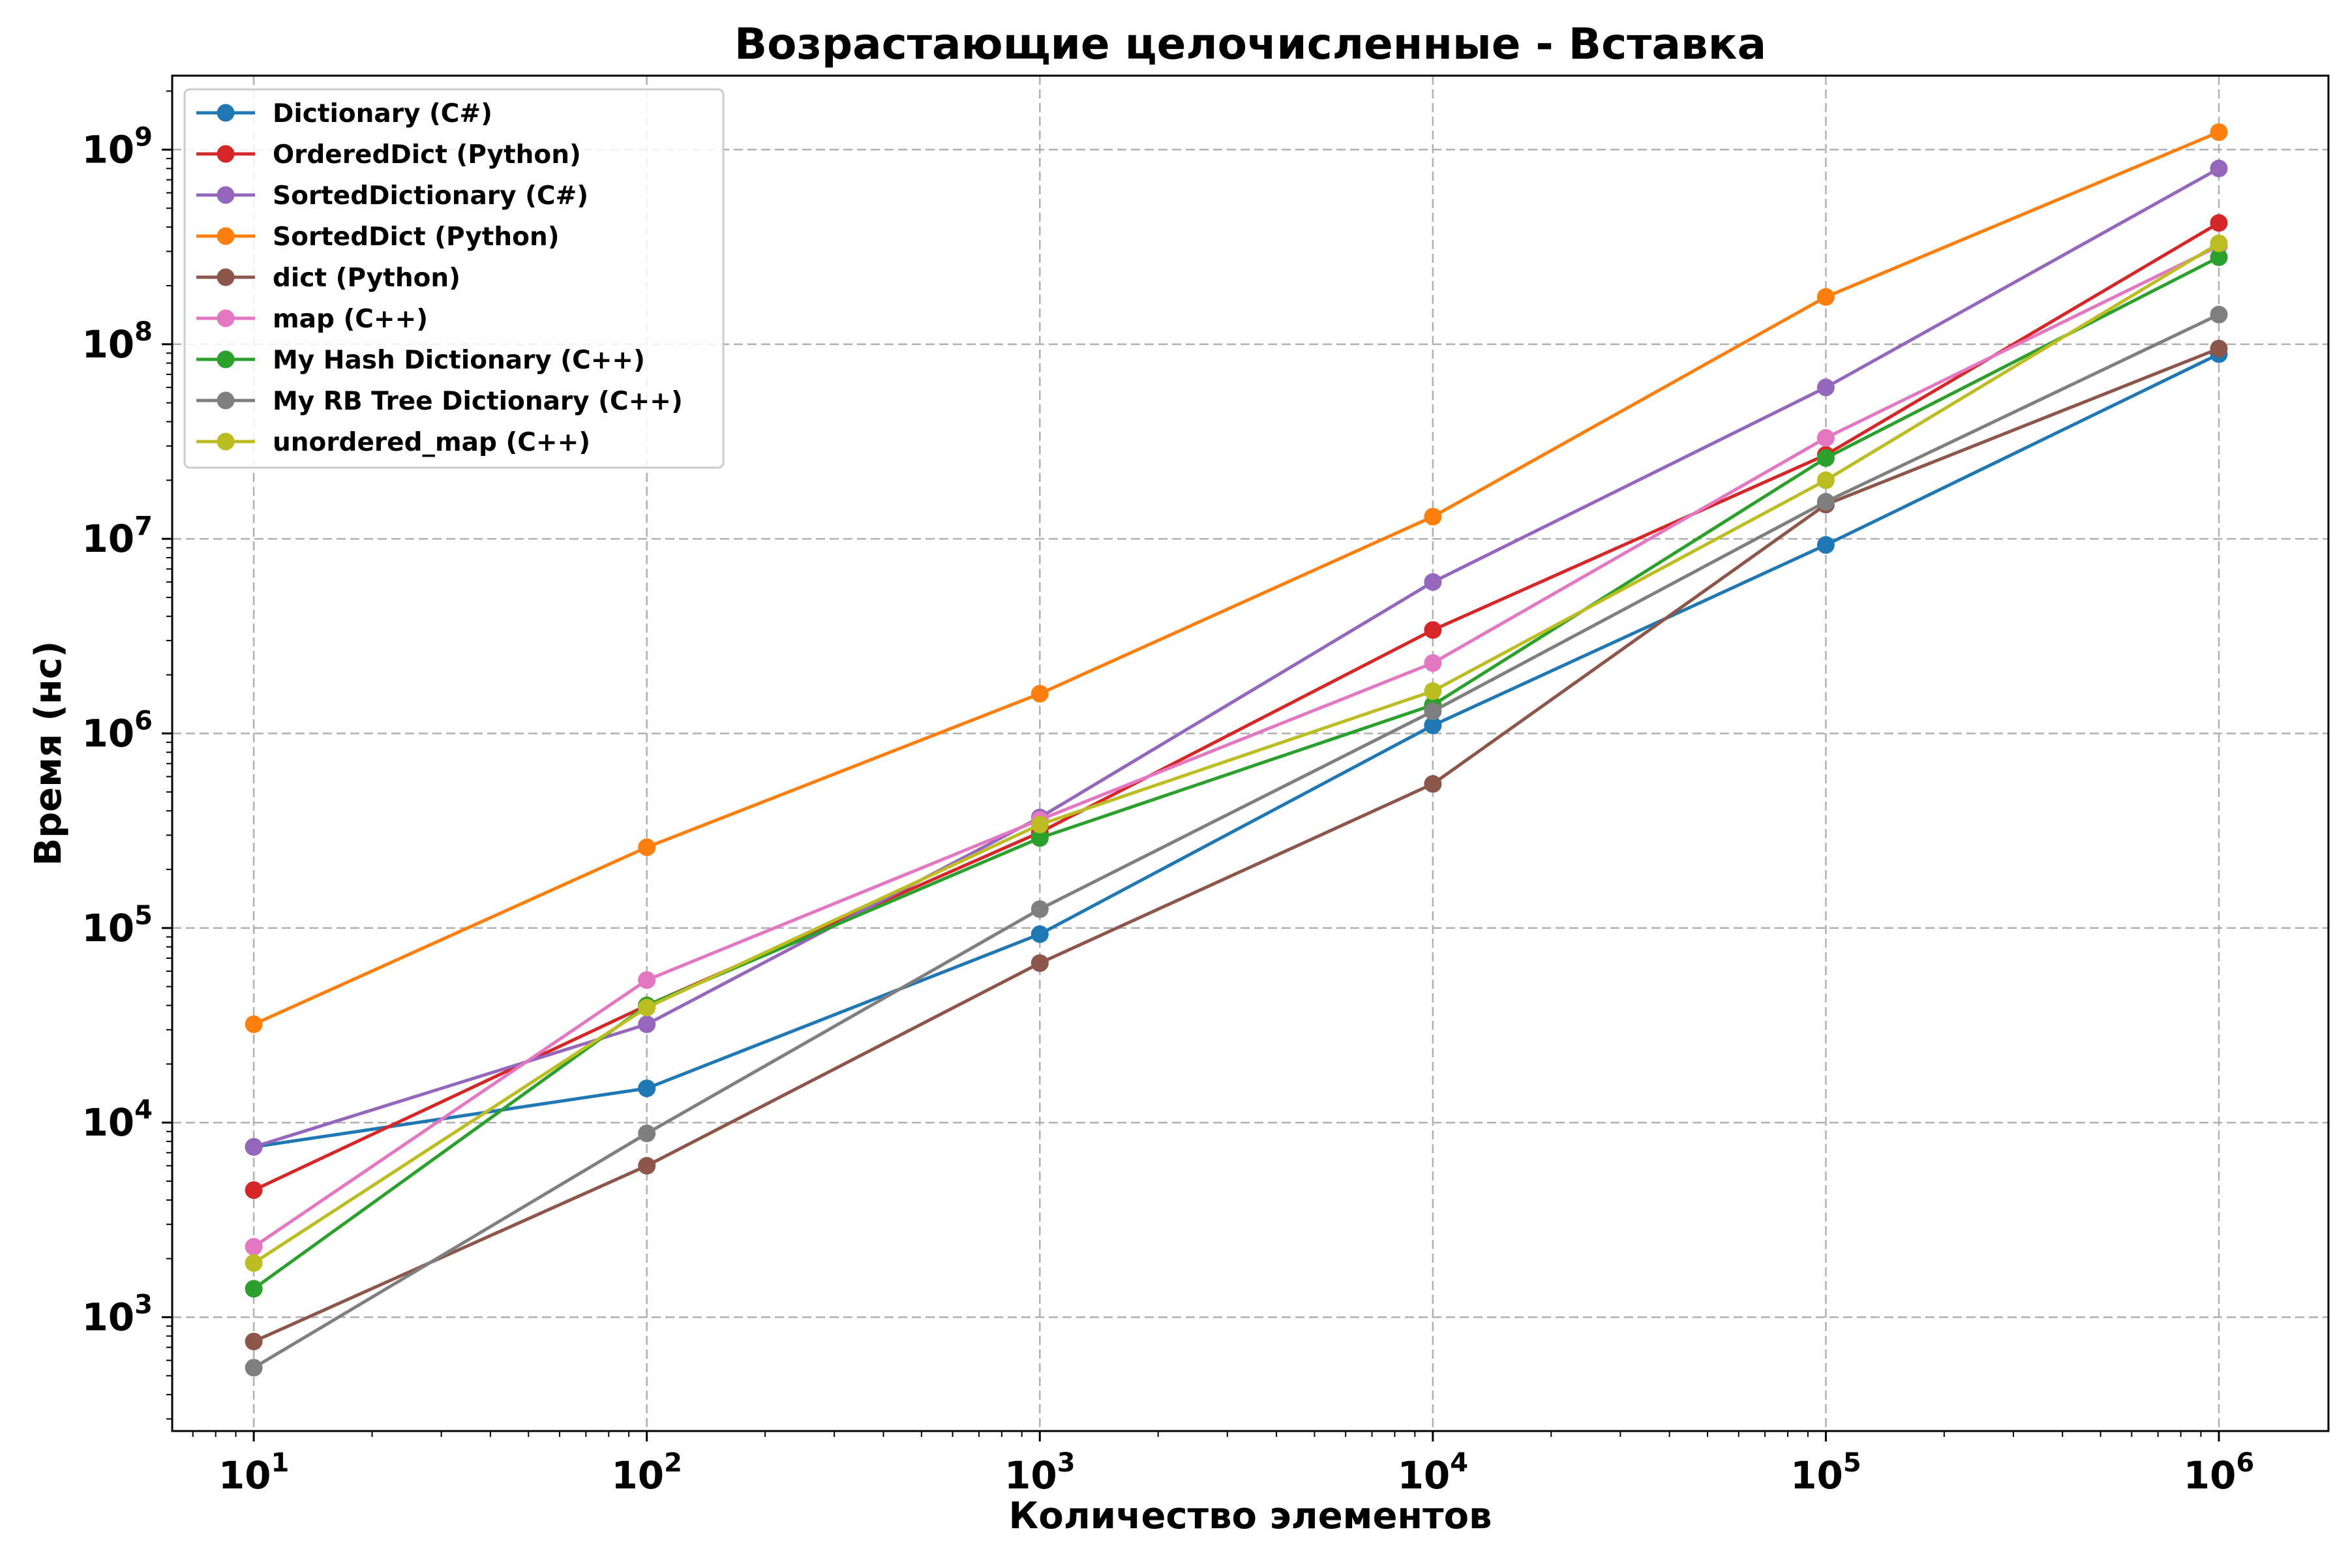 This screenshot has width=2348, height=1568. Describe the element at coordinates (431, 196) in the screenshot. I see `legend-label: SortedDictionary (C#)` at that location.